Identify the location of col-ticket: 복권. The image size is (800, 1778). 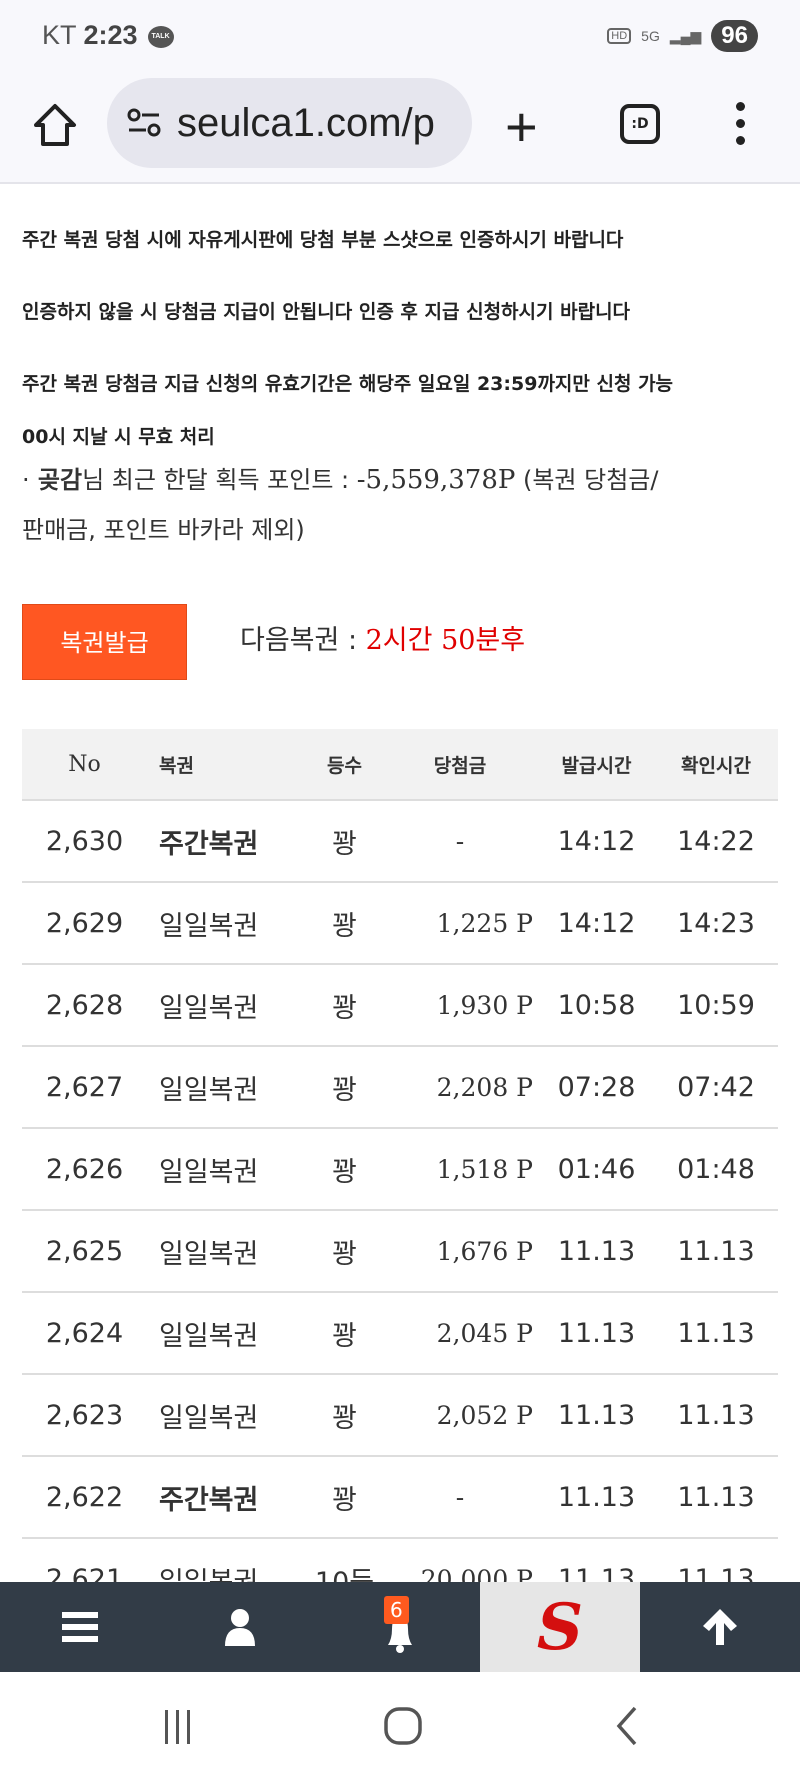
(224, 765).